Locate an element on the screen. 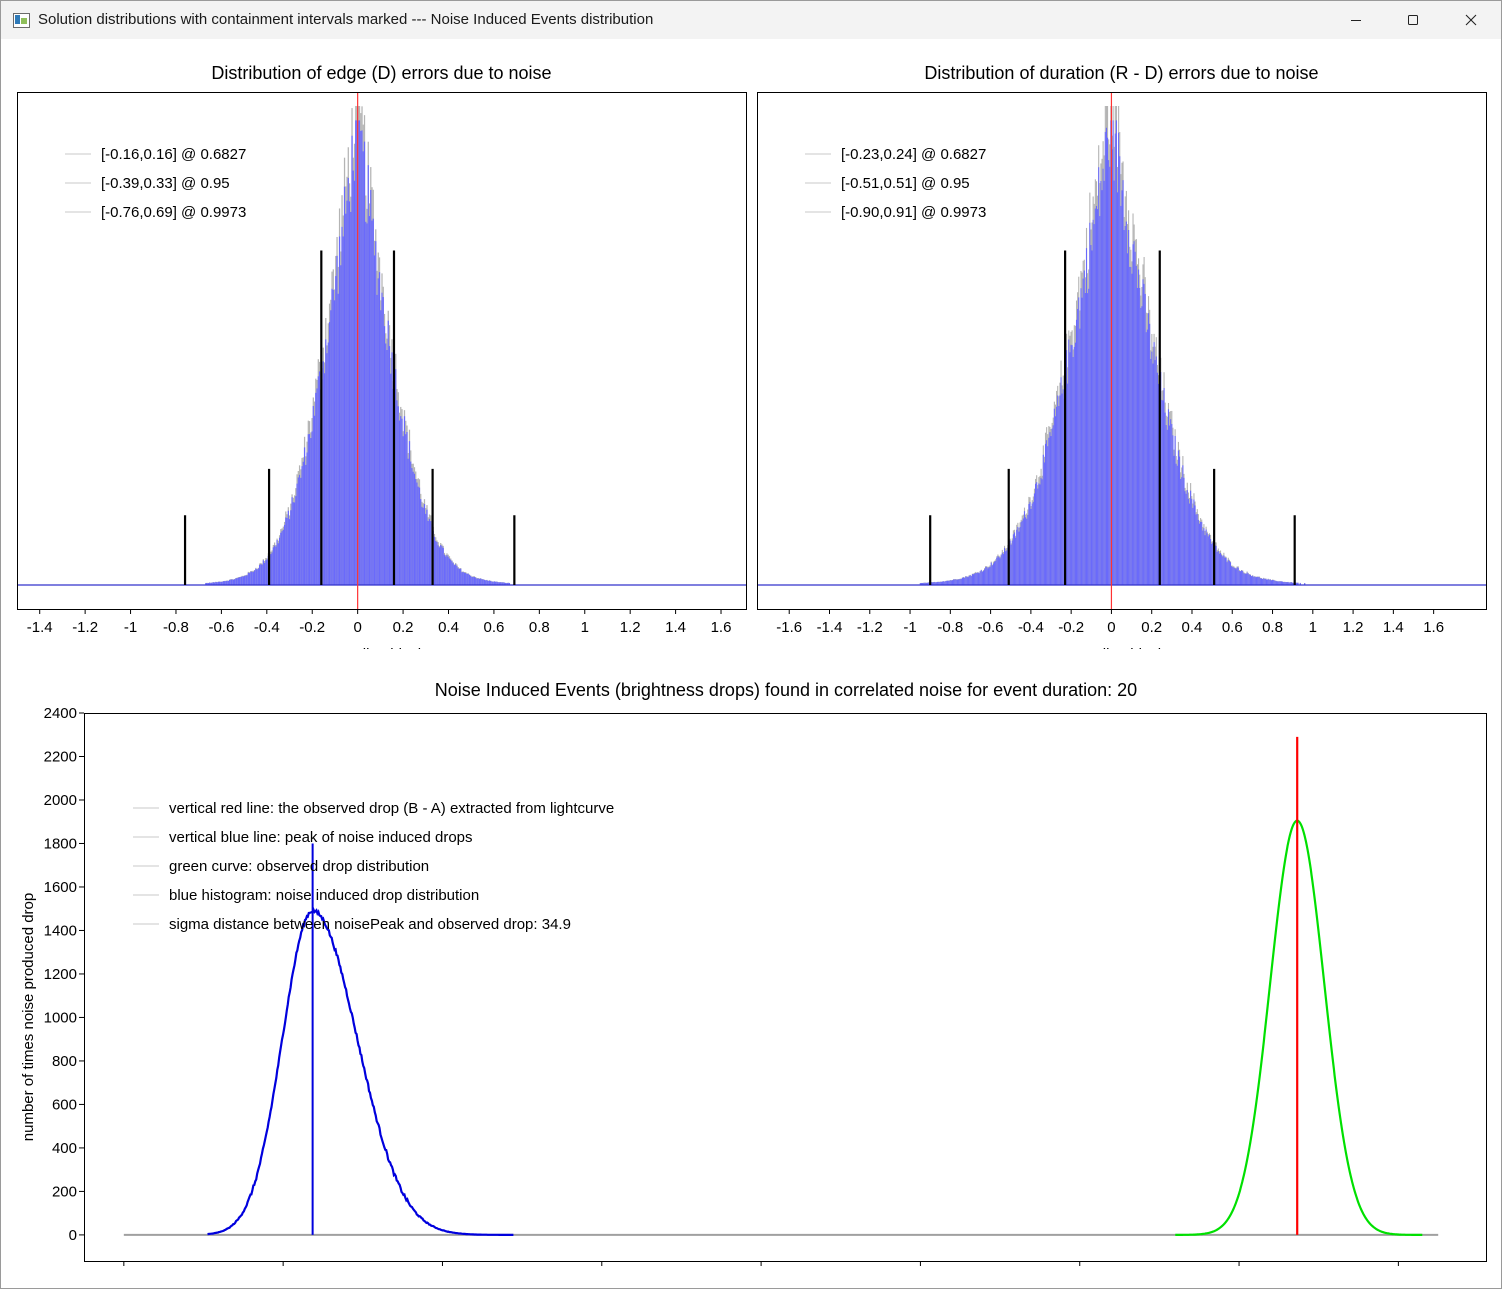  x-tick-label: 0.2 is located at coordinates (403, 627).